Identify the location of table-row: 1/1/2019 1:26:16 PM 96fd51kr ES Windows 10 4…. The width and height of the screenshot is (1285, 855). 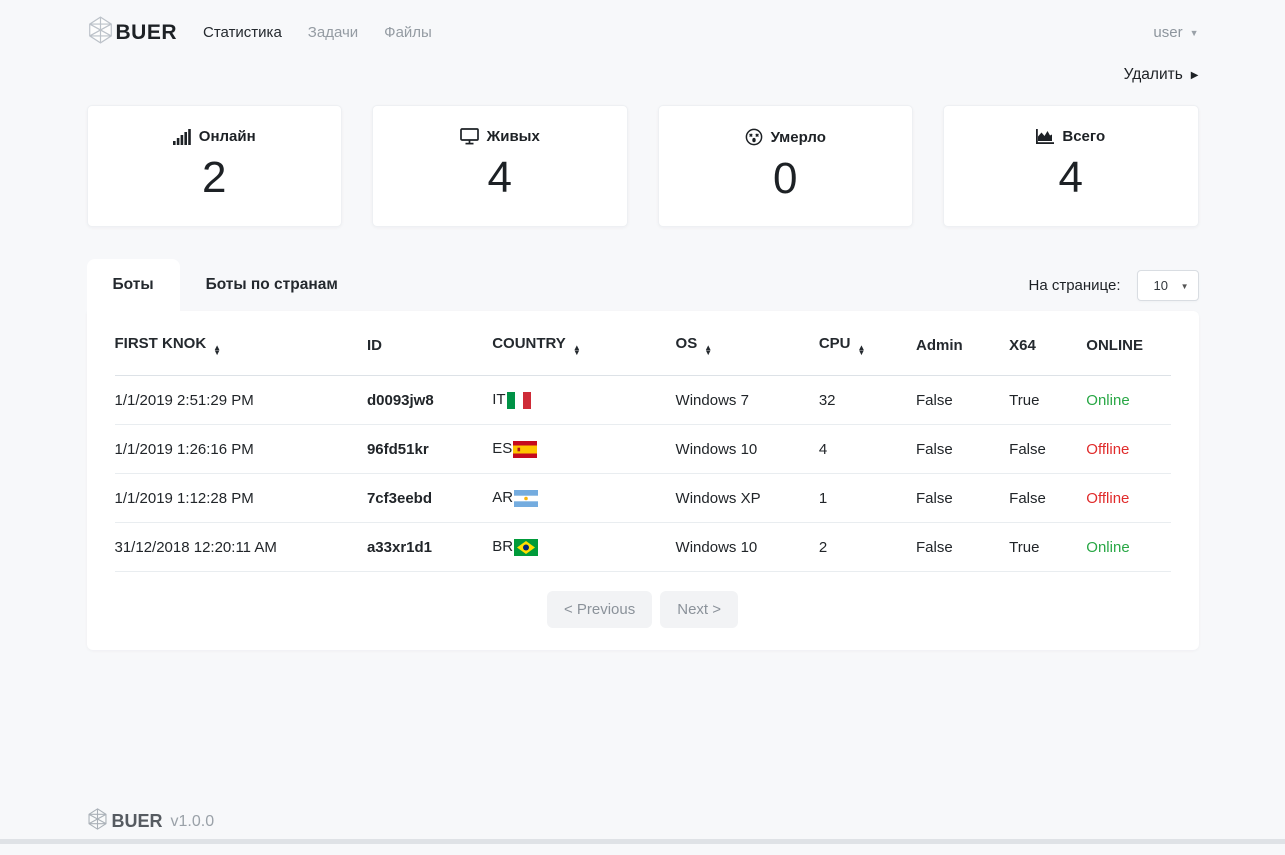
(642, 449).